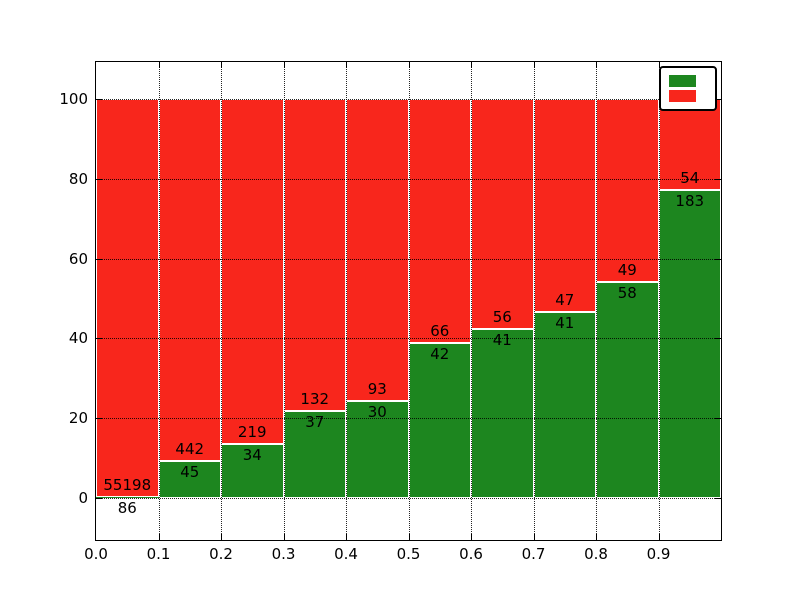 The image size is (800, 600). I want to click on y-tick-label: 100, so click(73, 99).